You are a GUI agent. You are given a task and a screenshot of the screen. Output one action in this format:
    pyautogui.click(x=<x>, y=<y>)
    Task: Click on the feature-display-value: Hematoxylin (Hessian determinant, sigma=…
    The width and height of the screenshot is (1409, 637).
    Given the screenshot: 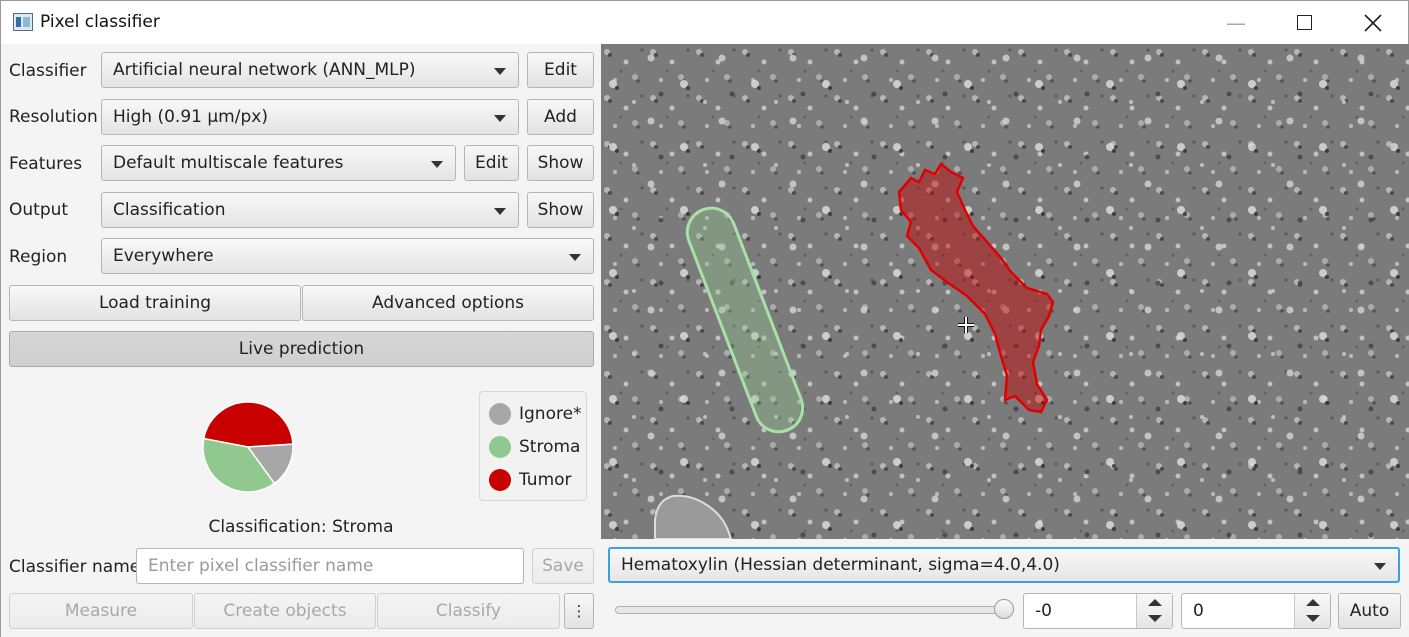 What is the action you would take?
    pyautogui.click(x=840, y=565)
    